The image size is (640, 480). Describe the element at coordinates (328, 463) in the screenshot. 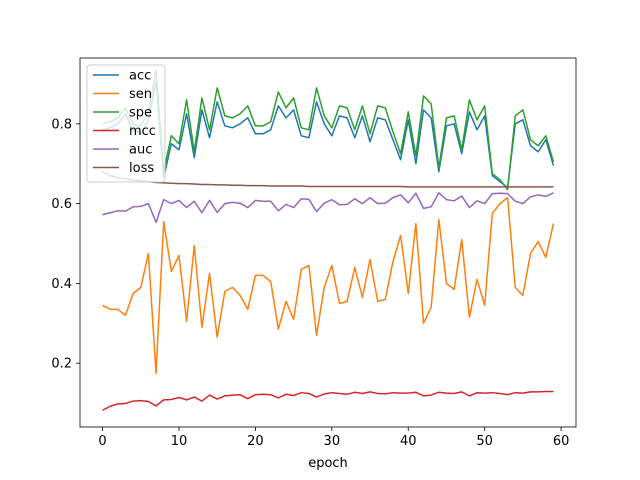

I see `x-axis-label: epoch` at that location.